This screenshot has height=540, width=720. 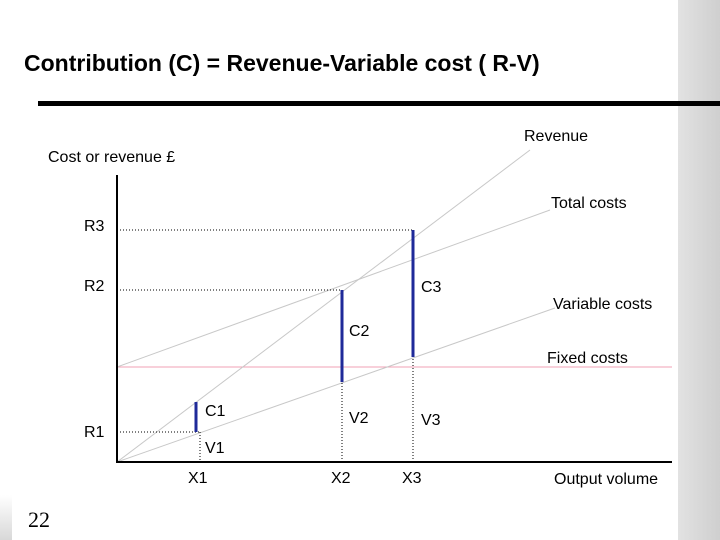 I want to click on c2-label: C2, so click(x=359, y=331).